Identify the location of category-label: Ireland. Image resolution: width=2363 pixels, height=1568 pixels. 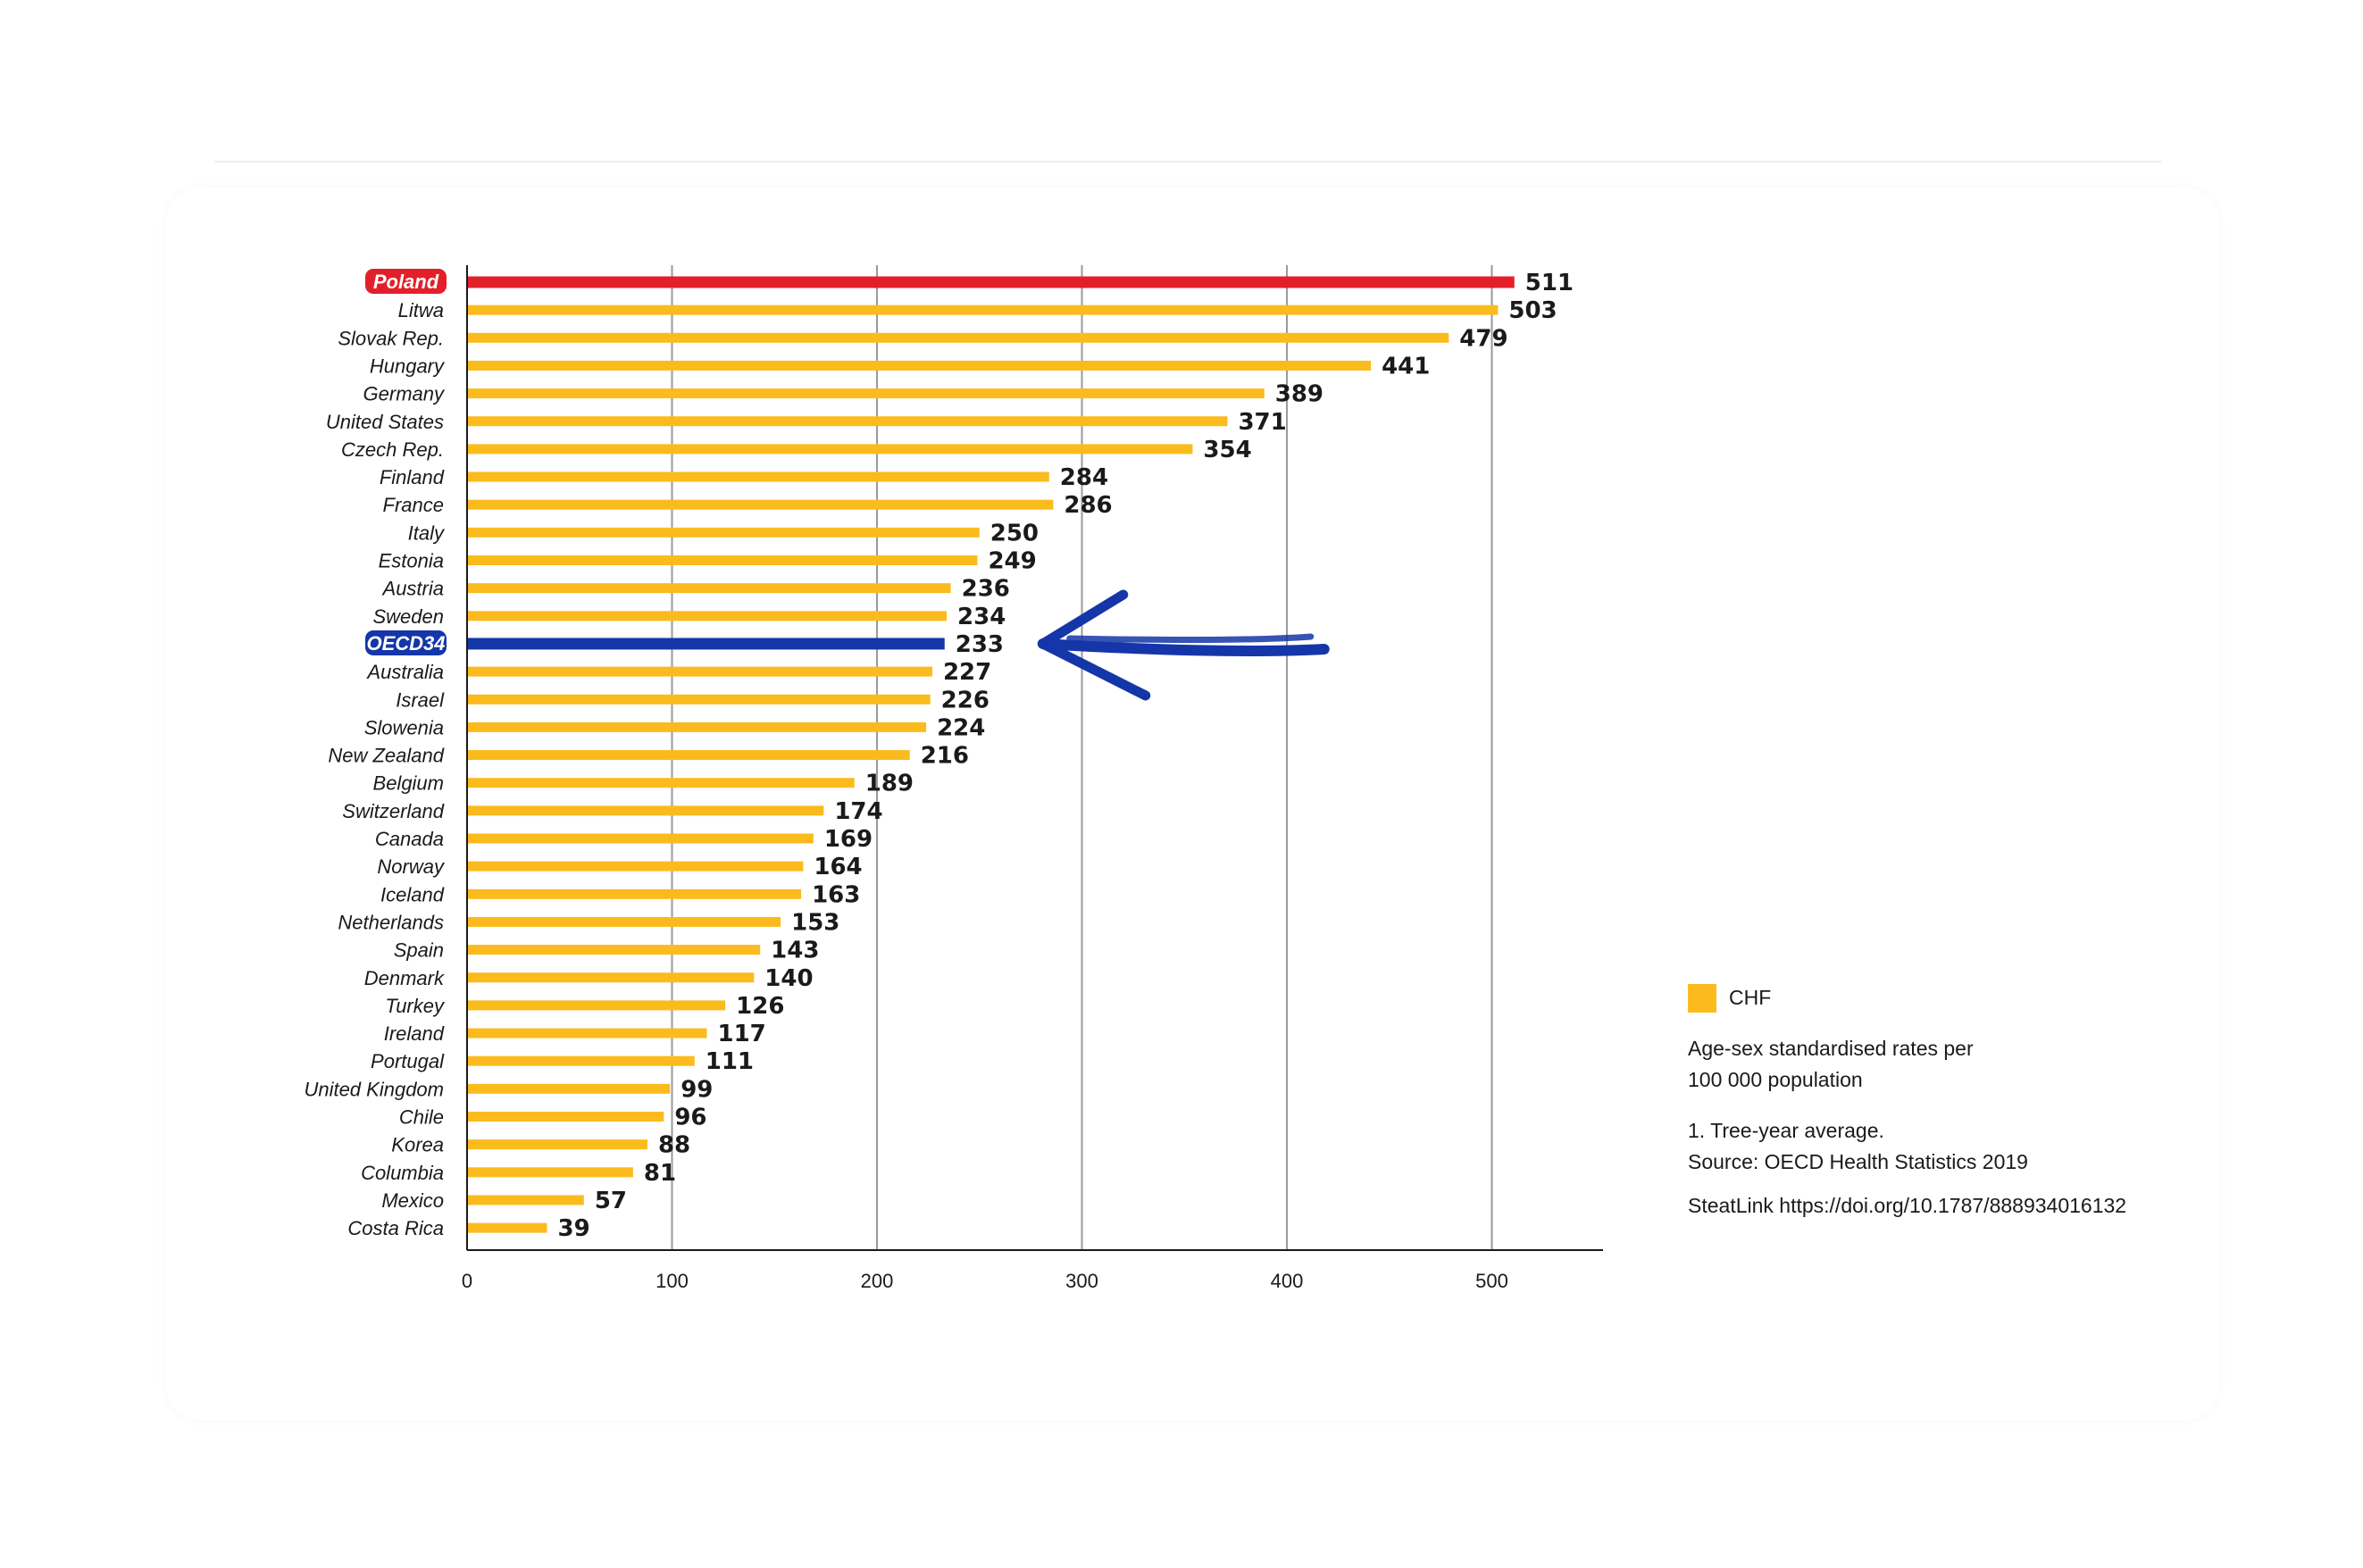
(415, 1033).